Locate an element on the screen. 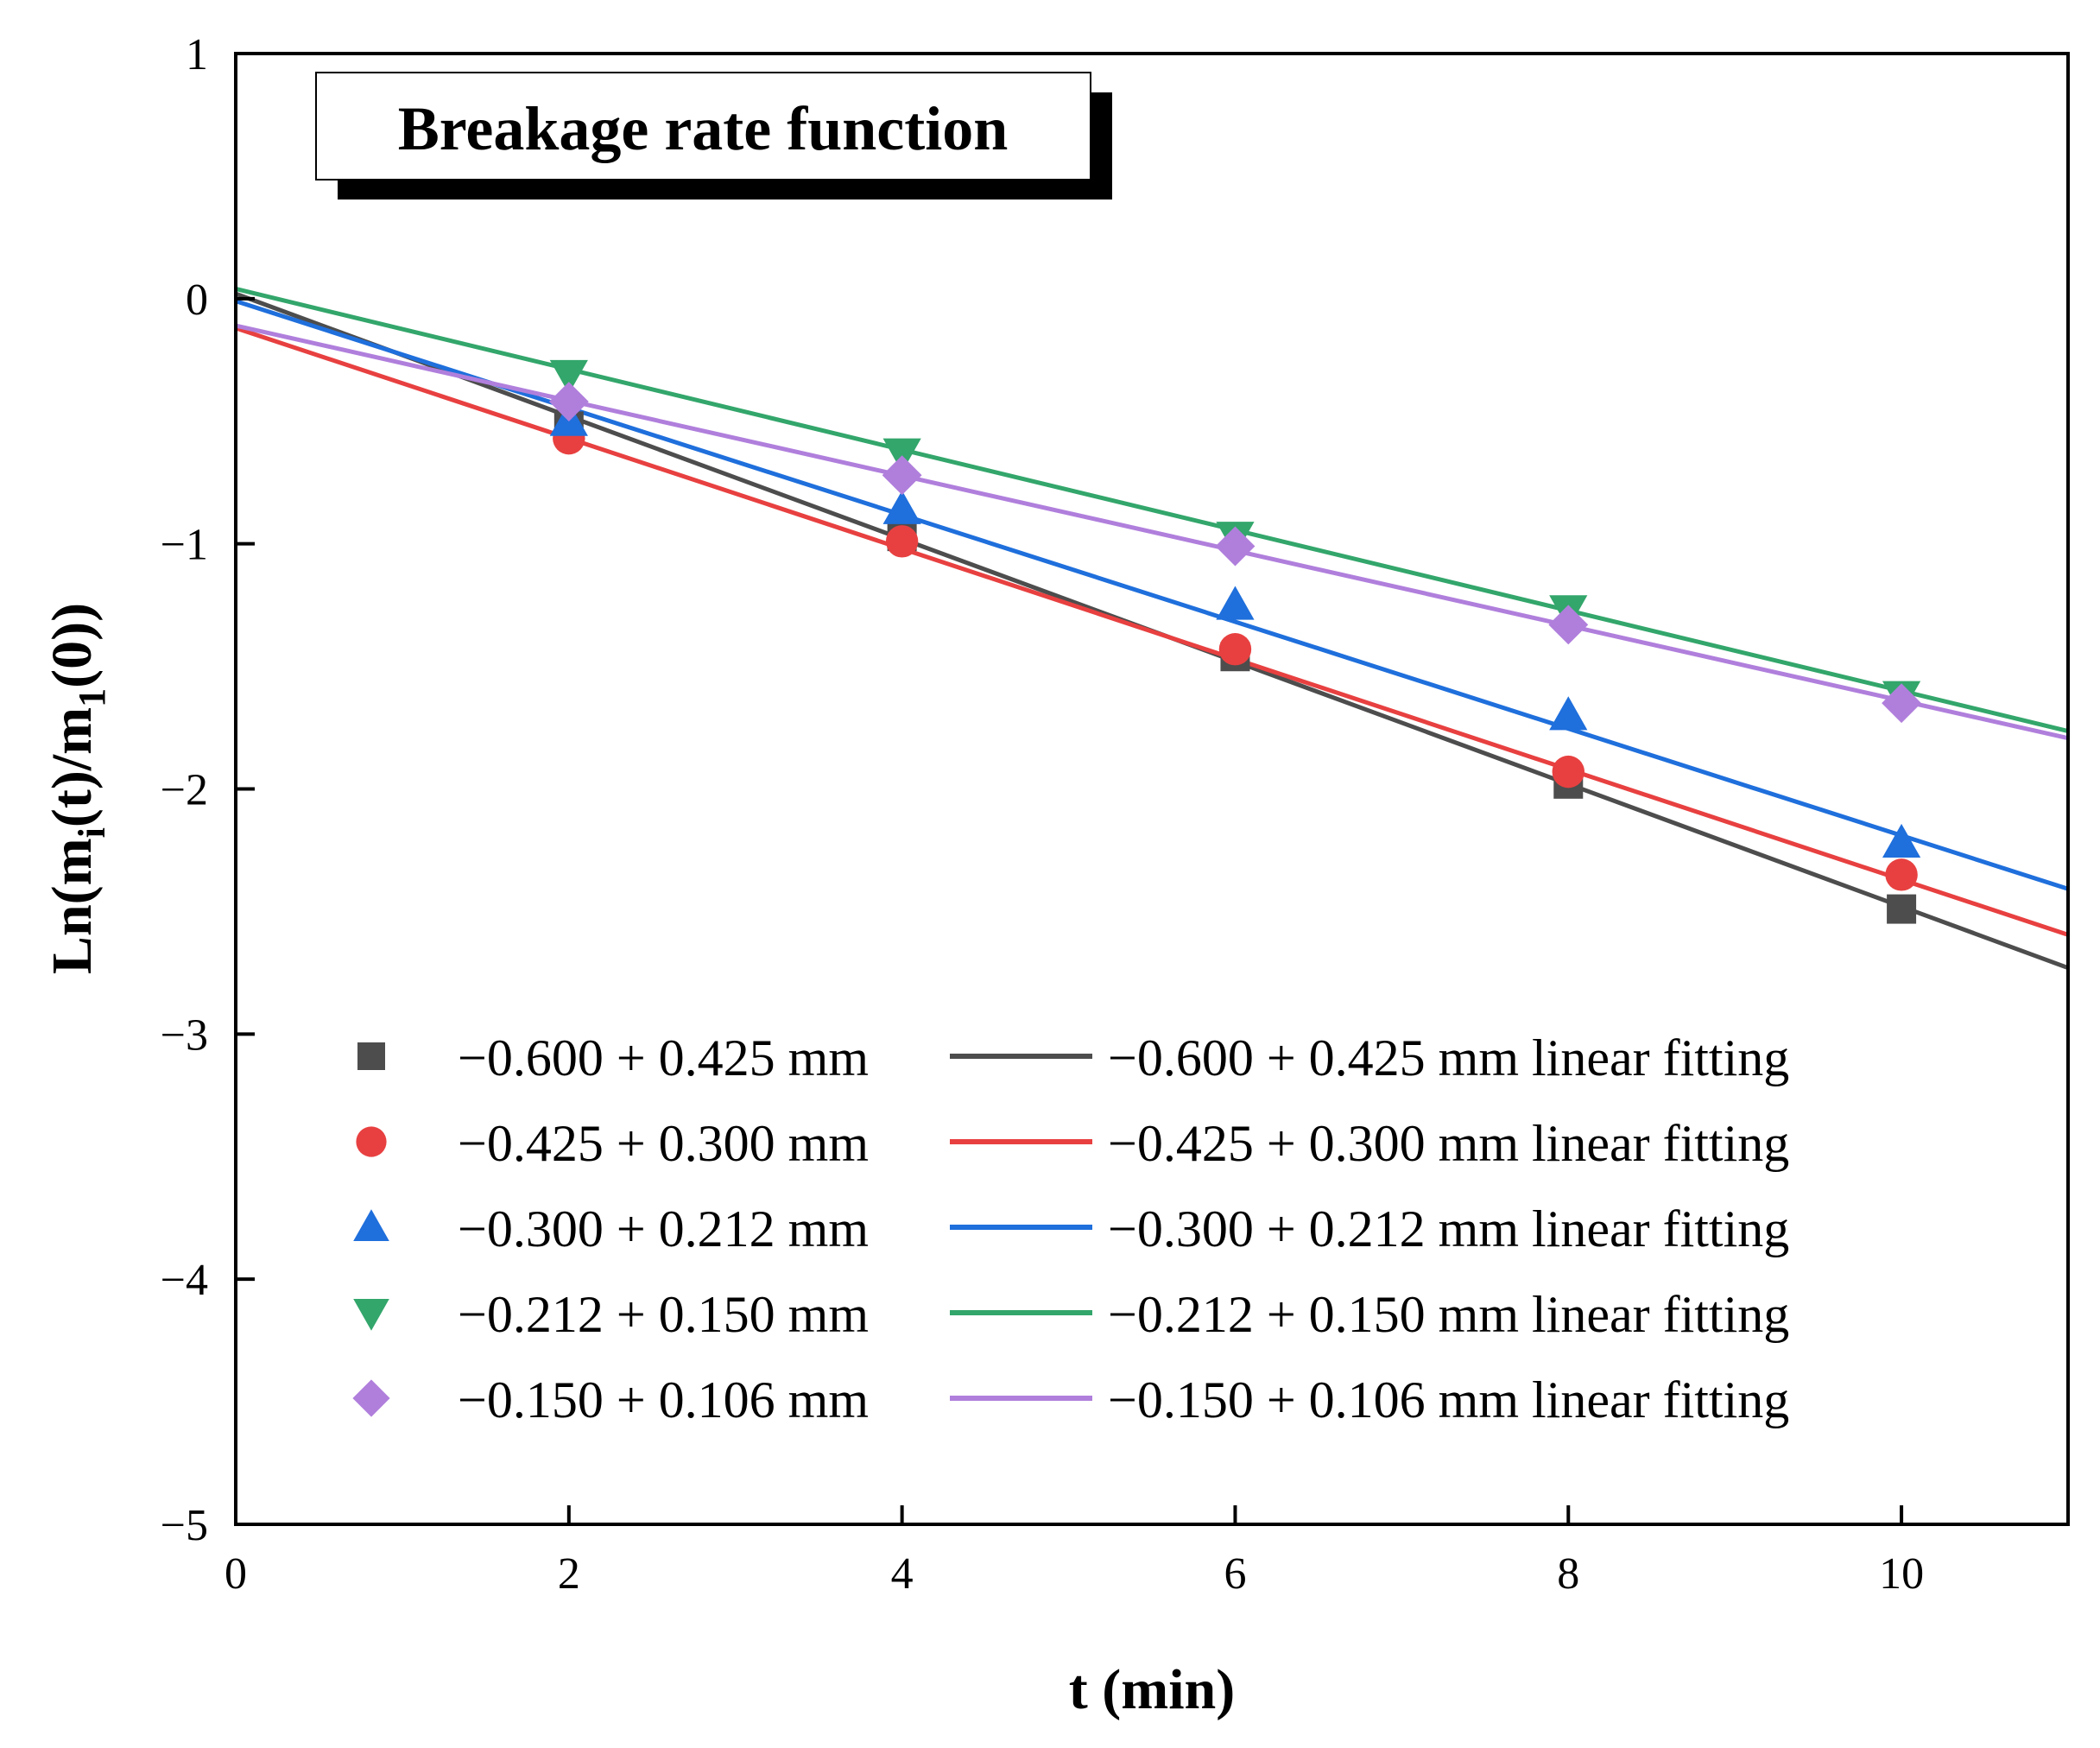 This screenshot has width=2100, height=1748. y-axis-title-sub-2: 1 is located at coordinates (92, 697).